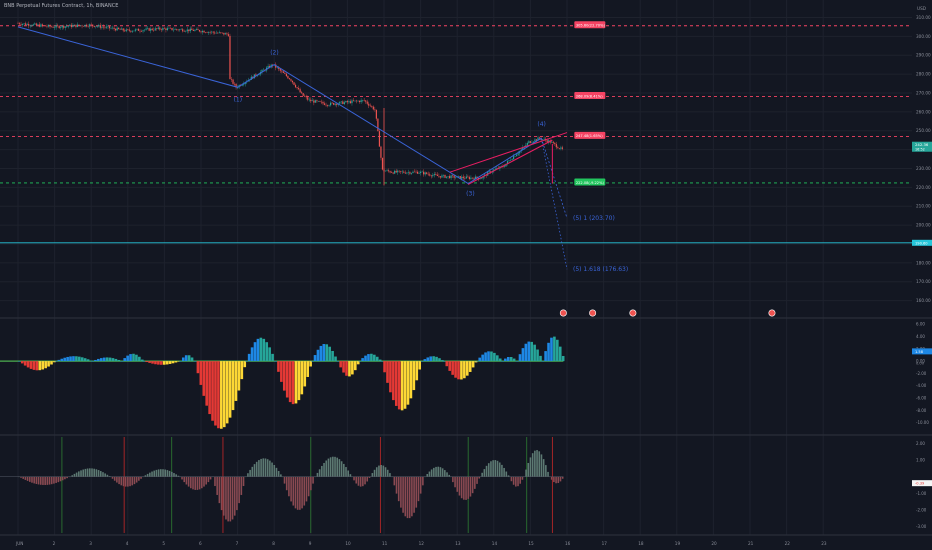  Describe the element at coordinates (163, 543) in the screenshot. I see `time-tick-label: 5` at that location.